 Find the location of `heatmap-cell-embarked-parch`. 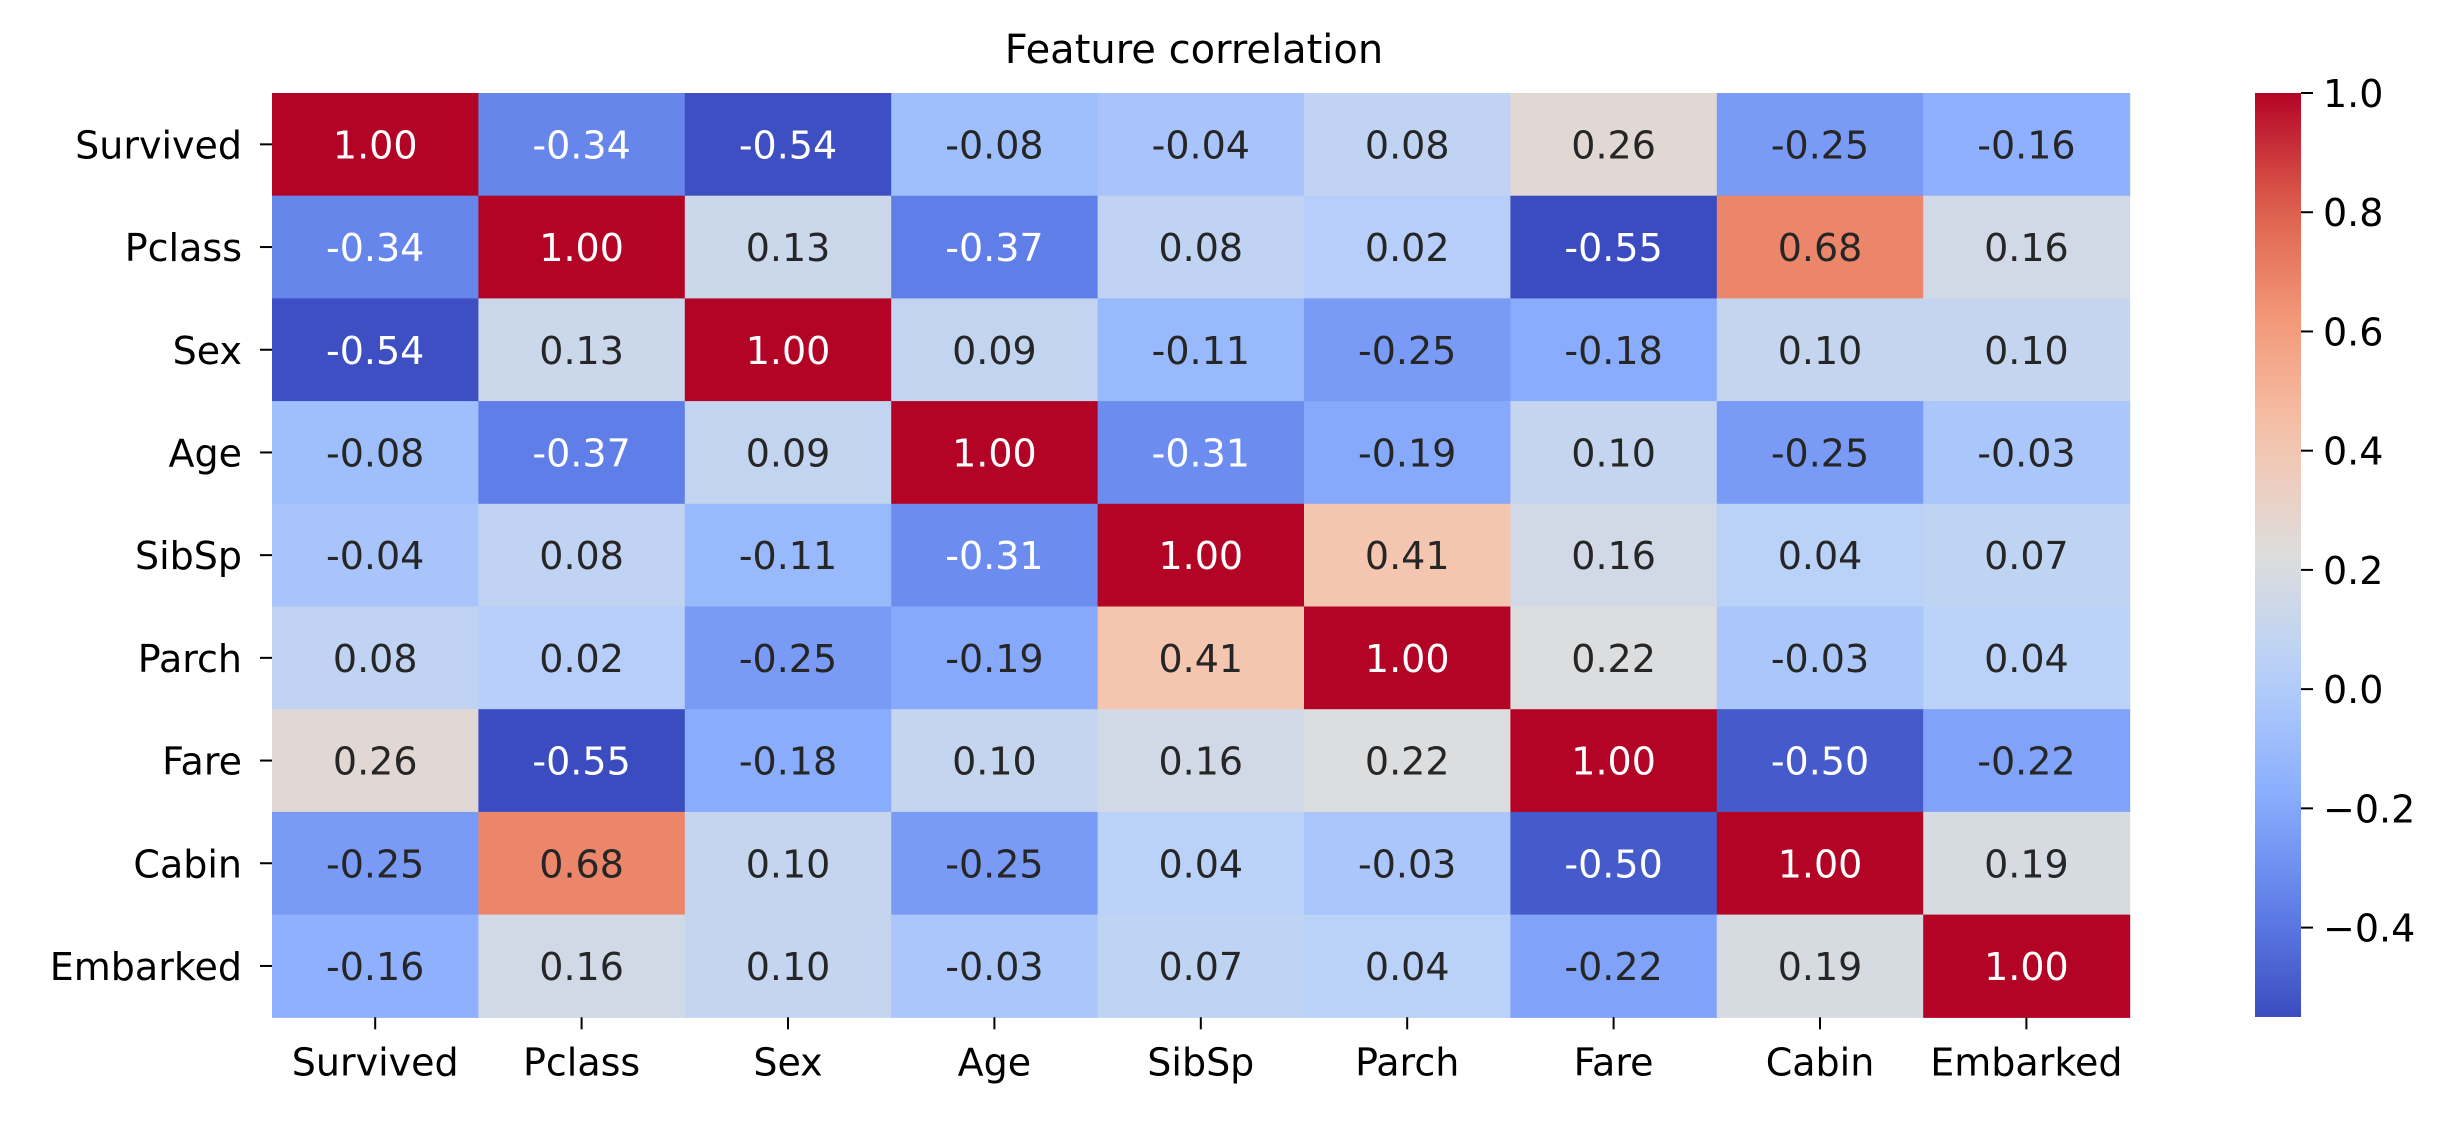

heatmap-cell-embarked-parch is located at coordinates (1407, 966).